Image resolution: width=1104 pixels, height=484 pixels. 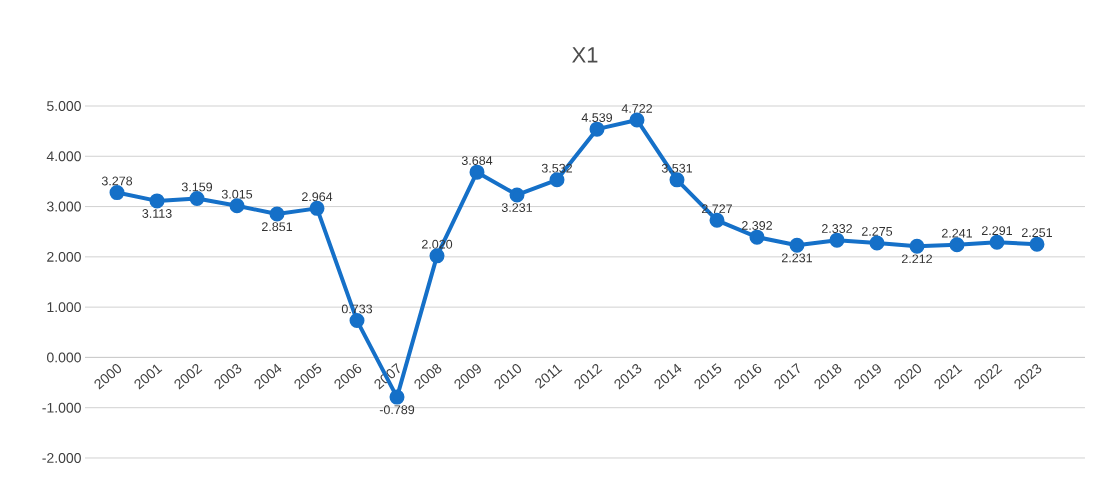 What do you see at coordinates (397, 410) in the screenshot?
I see `data-label: -0.789` at bounding box center [397, 410].